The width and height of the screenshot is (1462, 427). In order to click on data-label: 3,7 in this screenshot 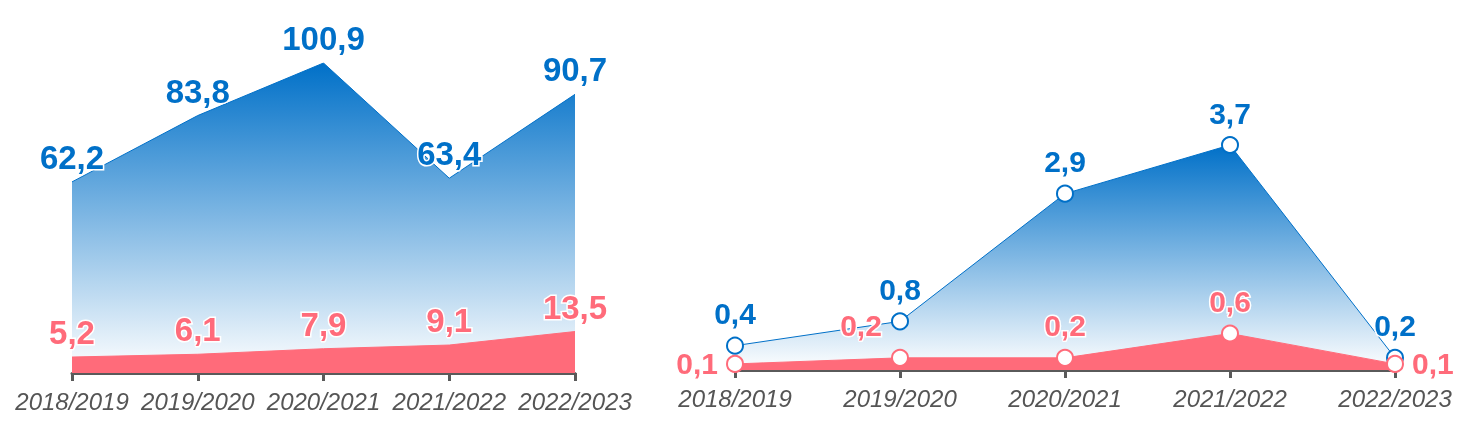, I will do `click(1230, 113)`.